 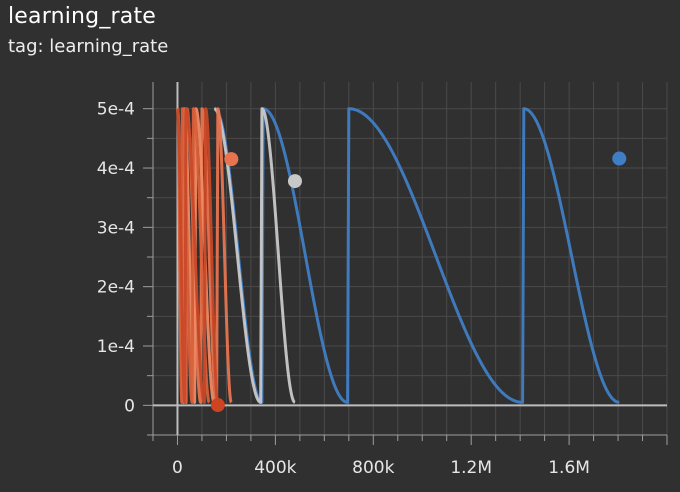 I want to click on x-tick-label: 0, so click(x=177, y=468).